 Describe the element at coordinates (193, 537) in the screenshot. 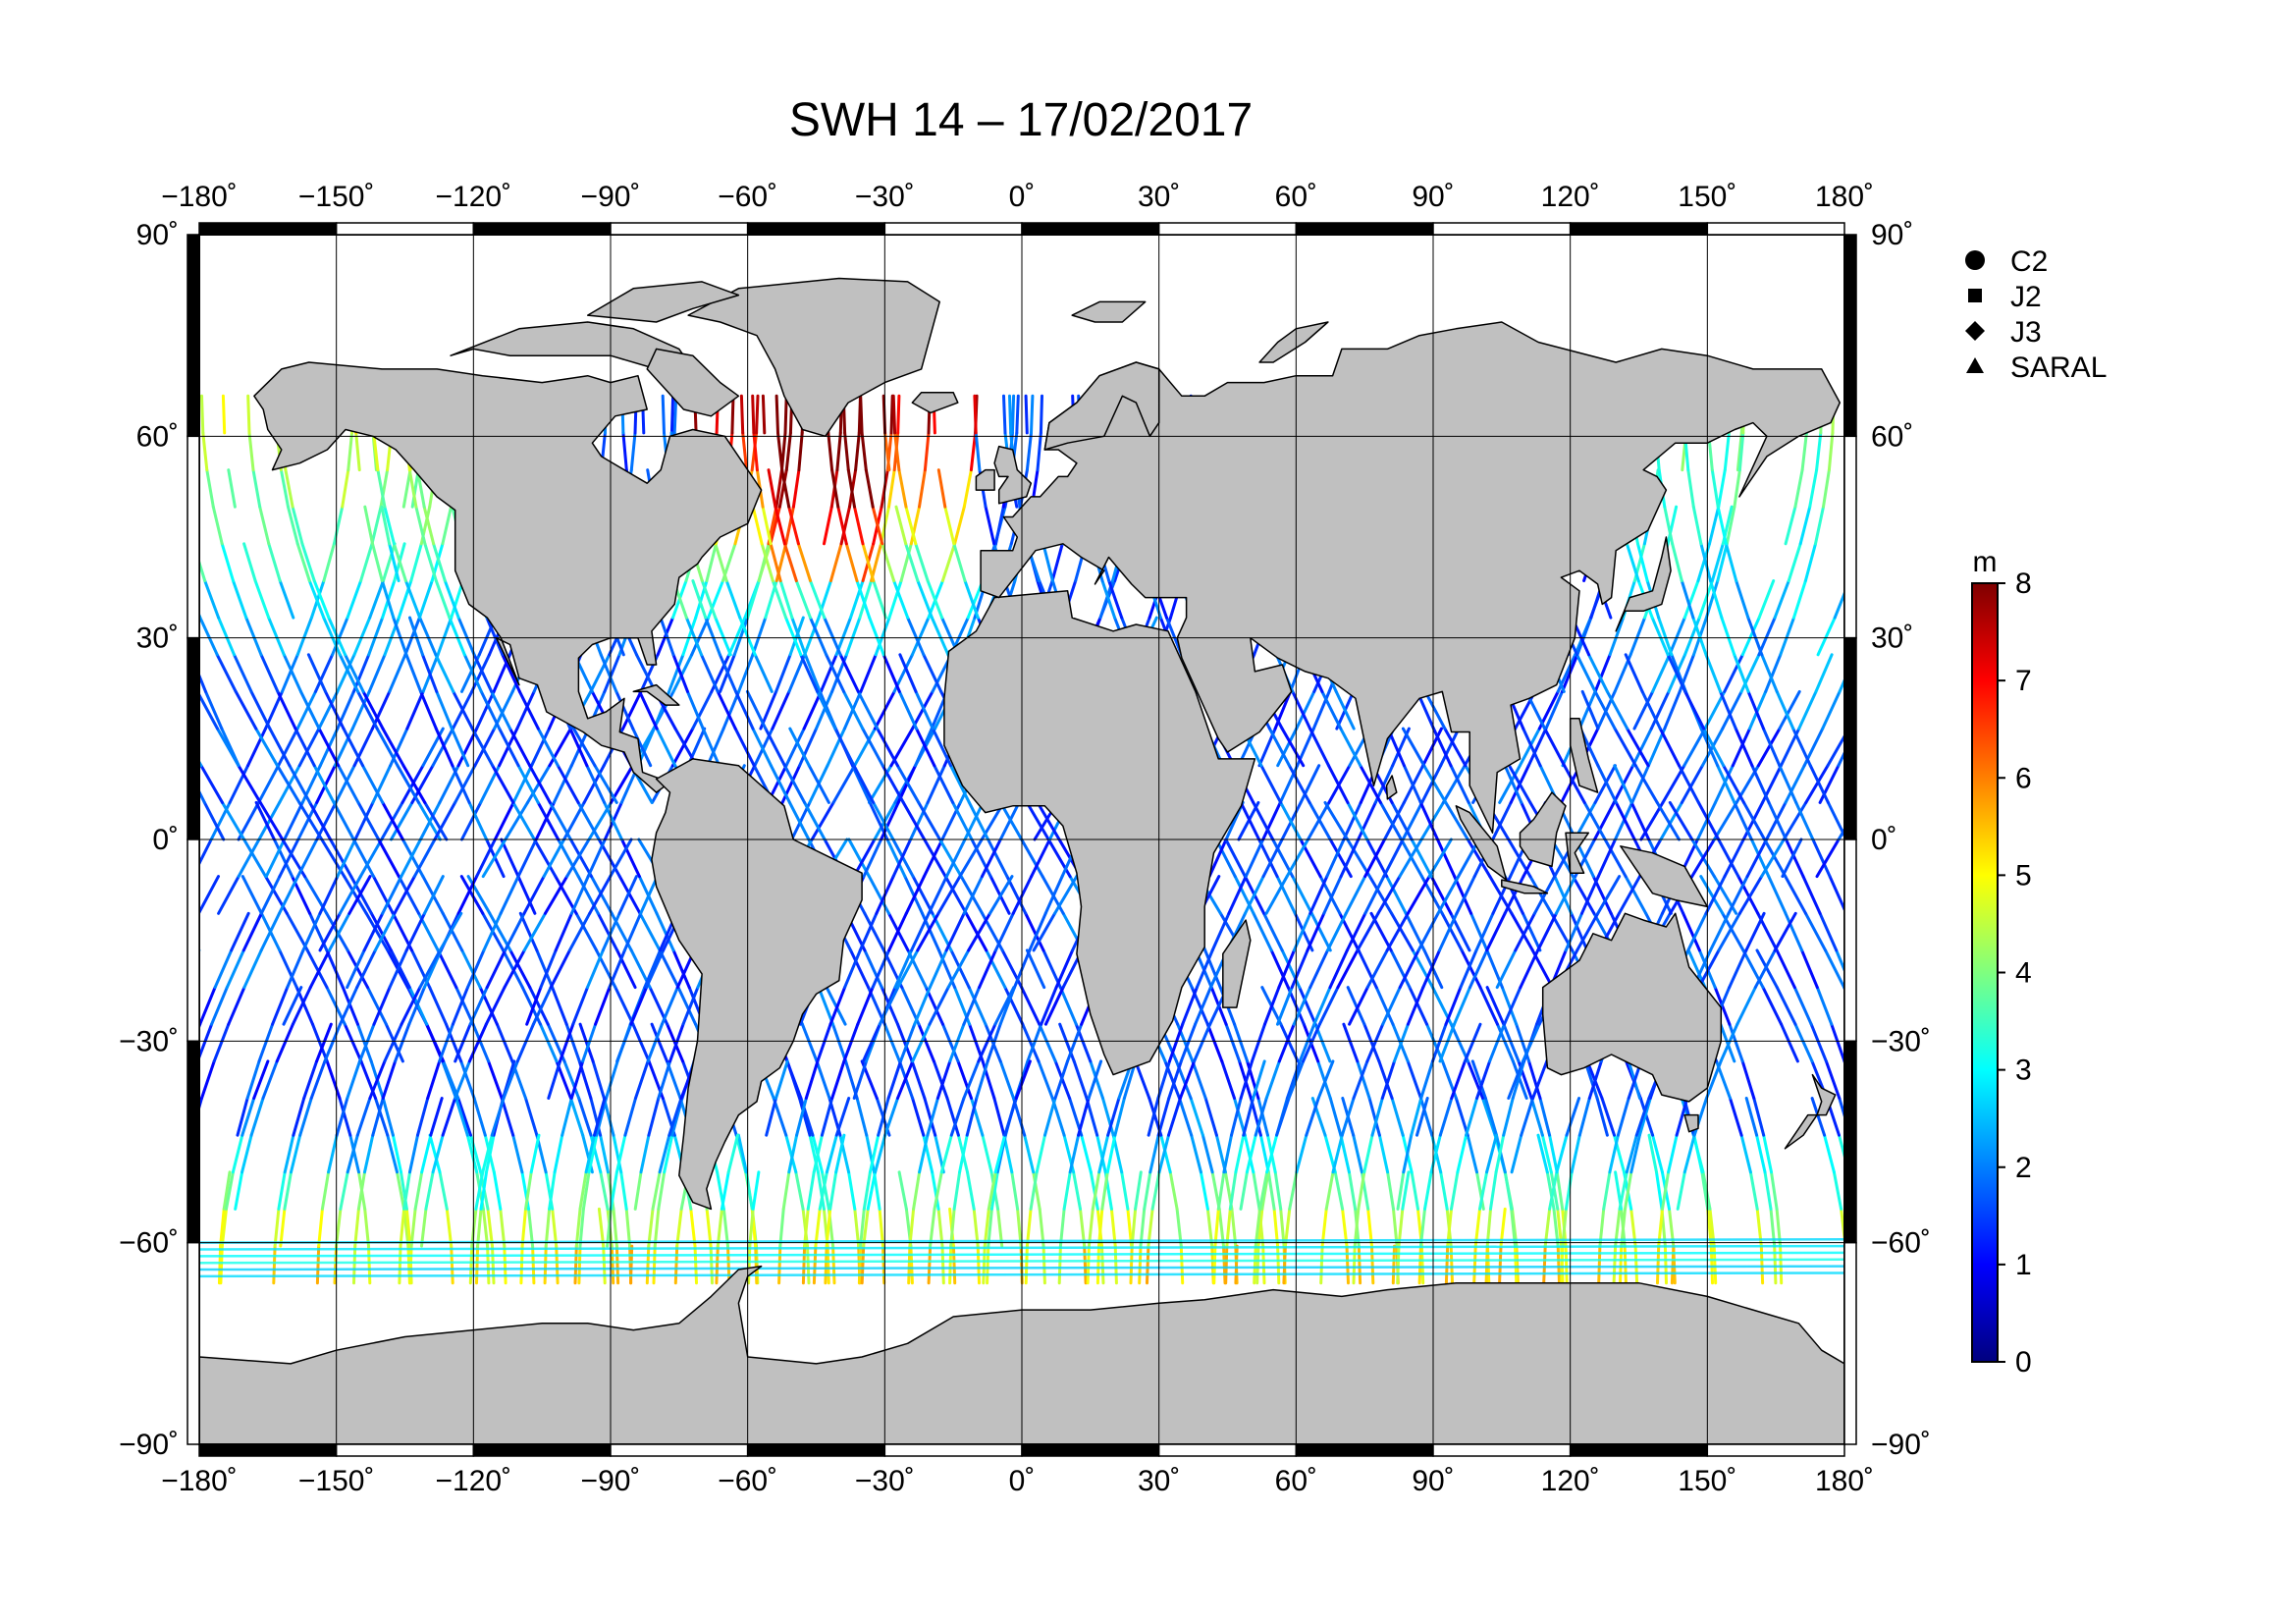

I see `frame-bar-lat` at that location.